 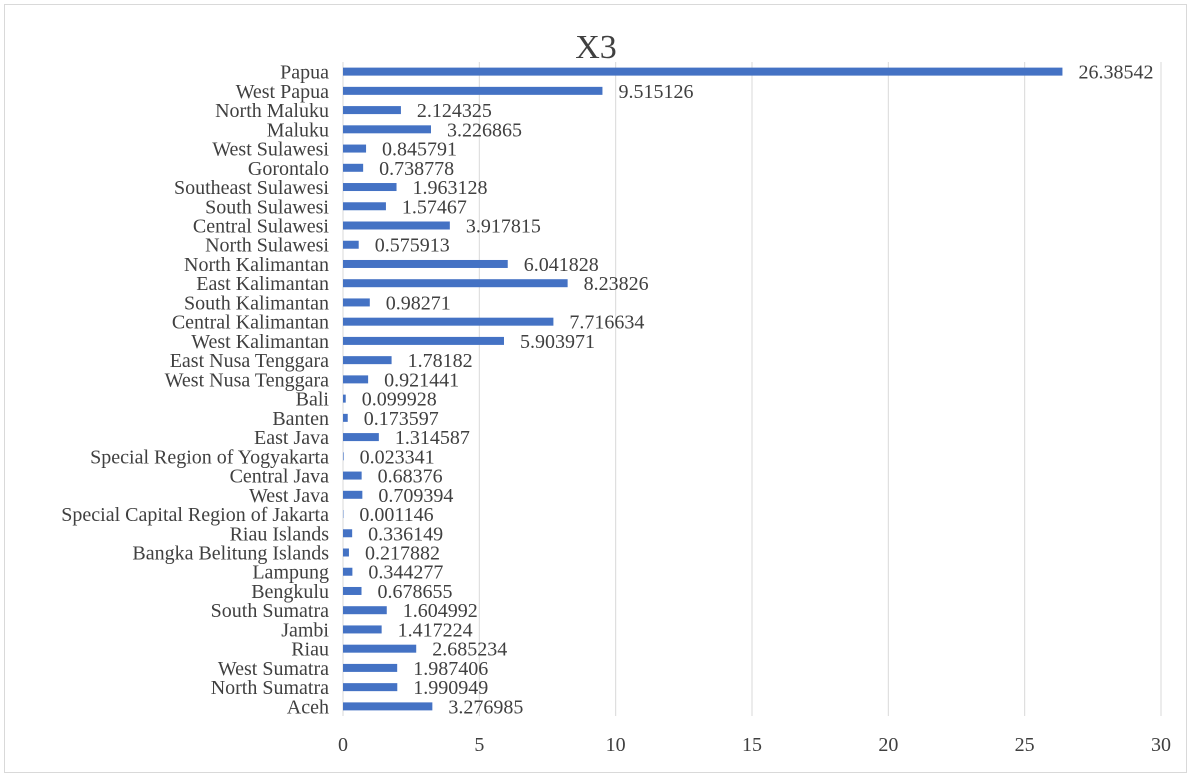 What do you see at coordinates (402, 554) in the screenshot?
I see `data-label: 0.217882` at bounding box center [402, 554].